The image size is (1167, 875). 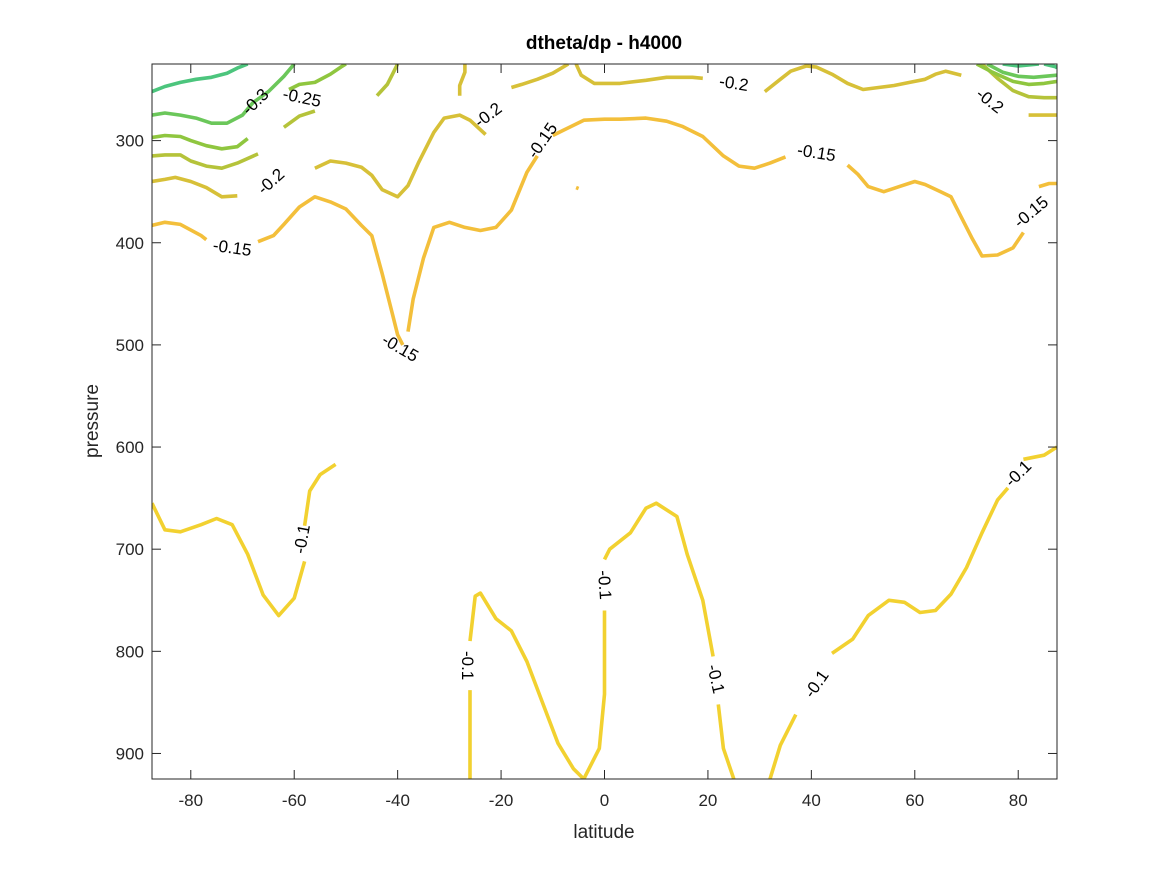 I want to click on x-tick-label: 40, so click(x=811, y=800).